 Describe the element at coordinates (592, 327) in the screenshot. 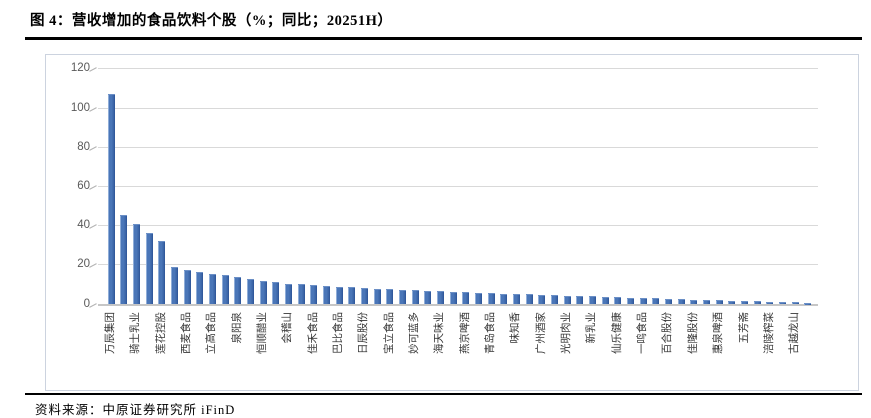

I see `x-axis-label: 新乳业` at that location.